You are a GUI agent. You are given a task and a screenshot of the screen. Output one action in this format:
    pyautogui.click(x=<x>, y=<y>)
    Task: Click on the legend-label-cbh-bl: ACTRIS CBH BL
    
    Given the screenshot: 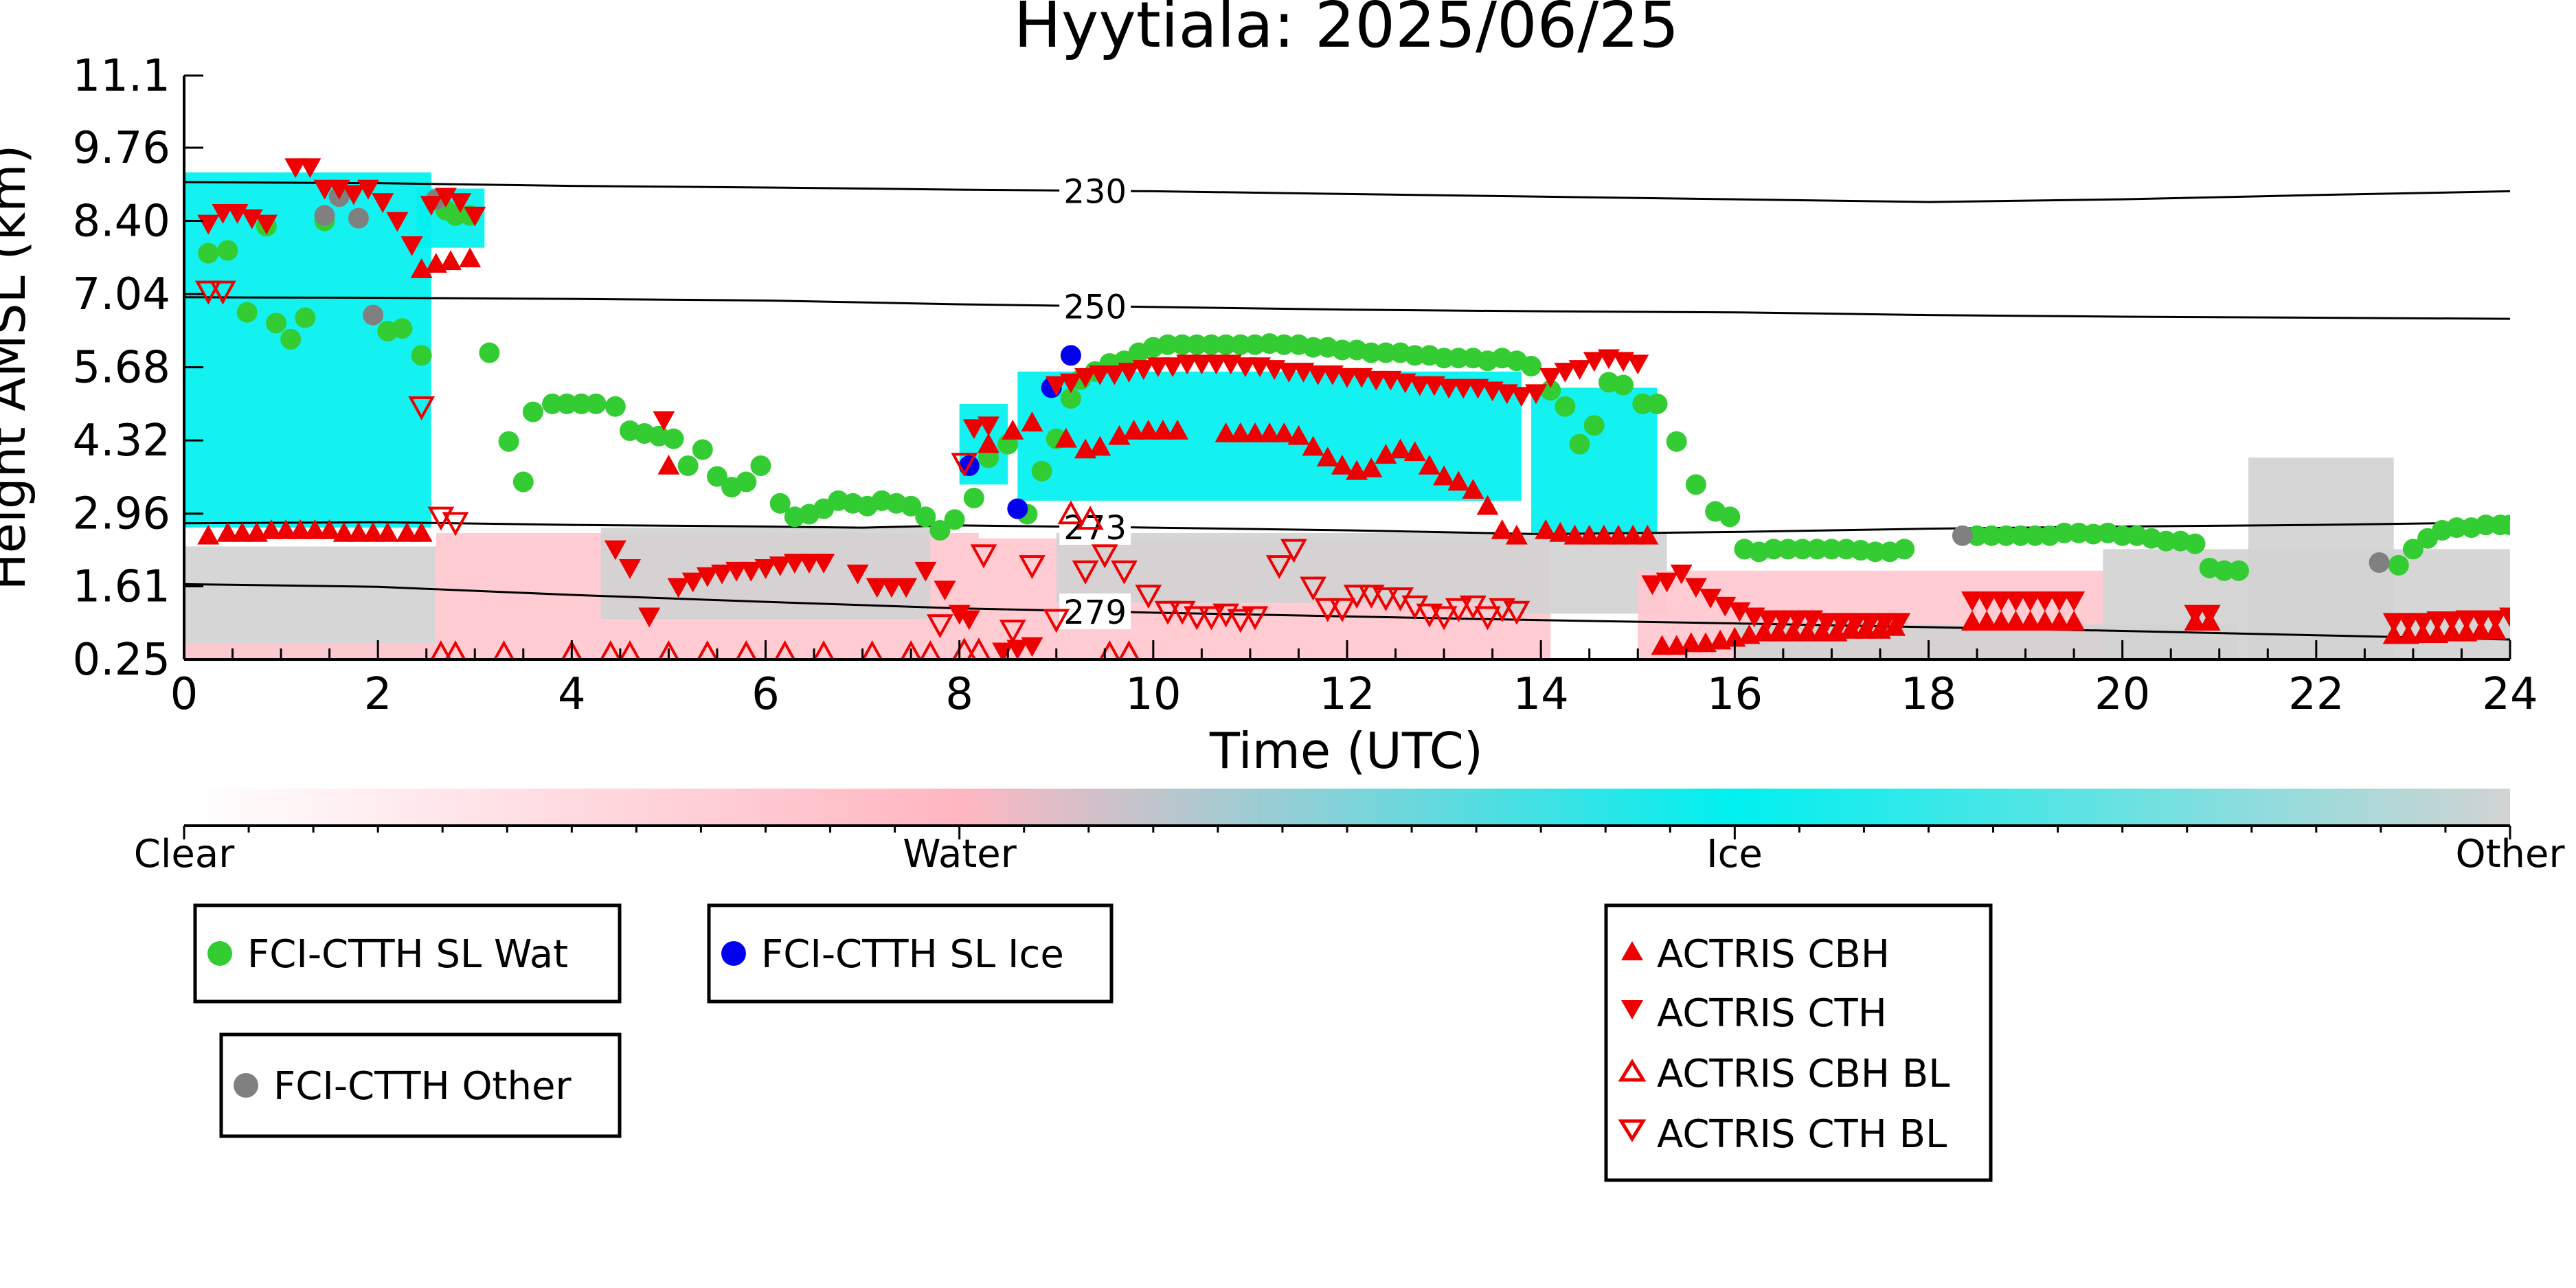 What is the action you would take?
    pyautogui.click(x=1803, y=1074)
    